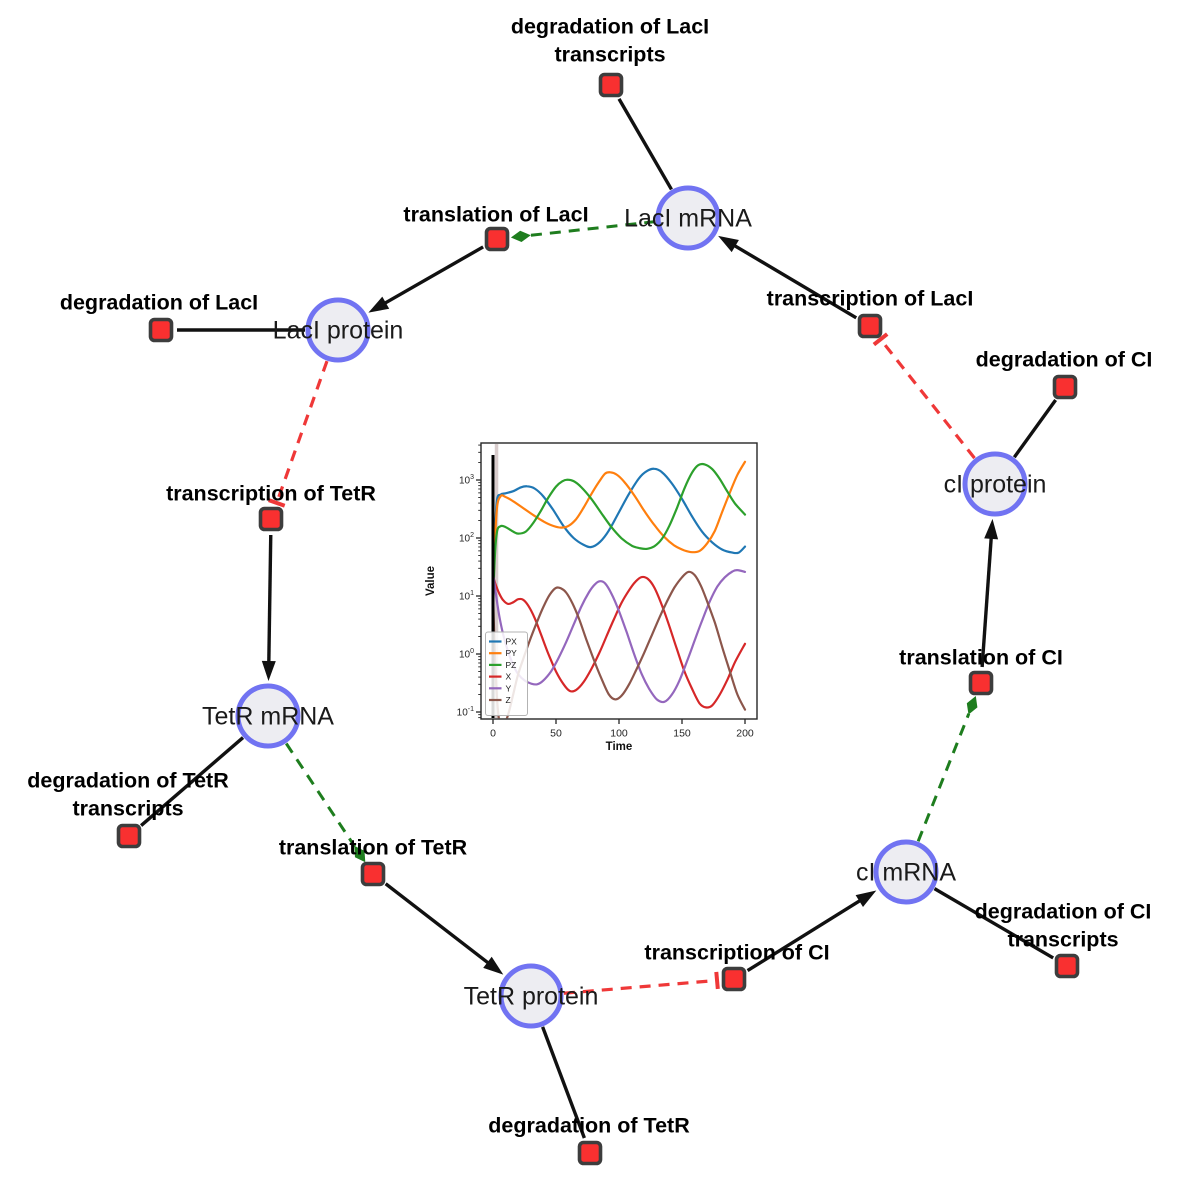  I want to click on species-node-laci_mrna, so click(688, 218).